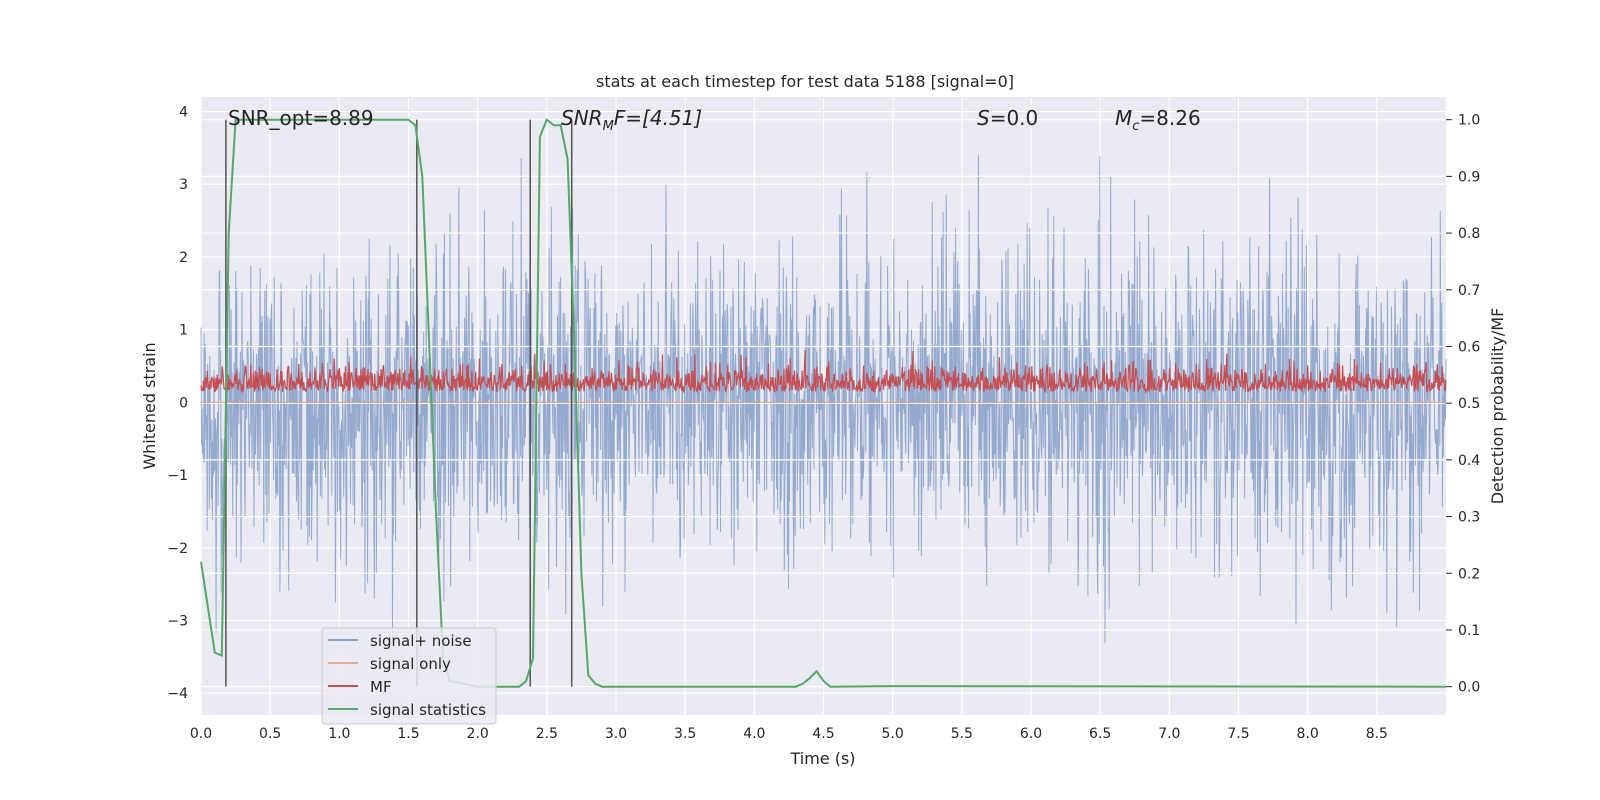  What do you see at coordinates (582, 118) in the screenshot?
I see `snr-mf-base: SNR` at bounding box center [582, 118].